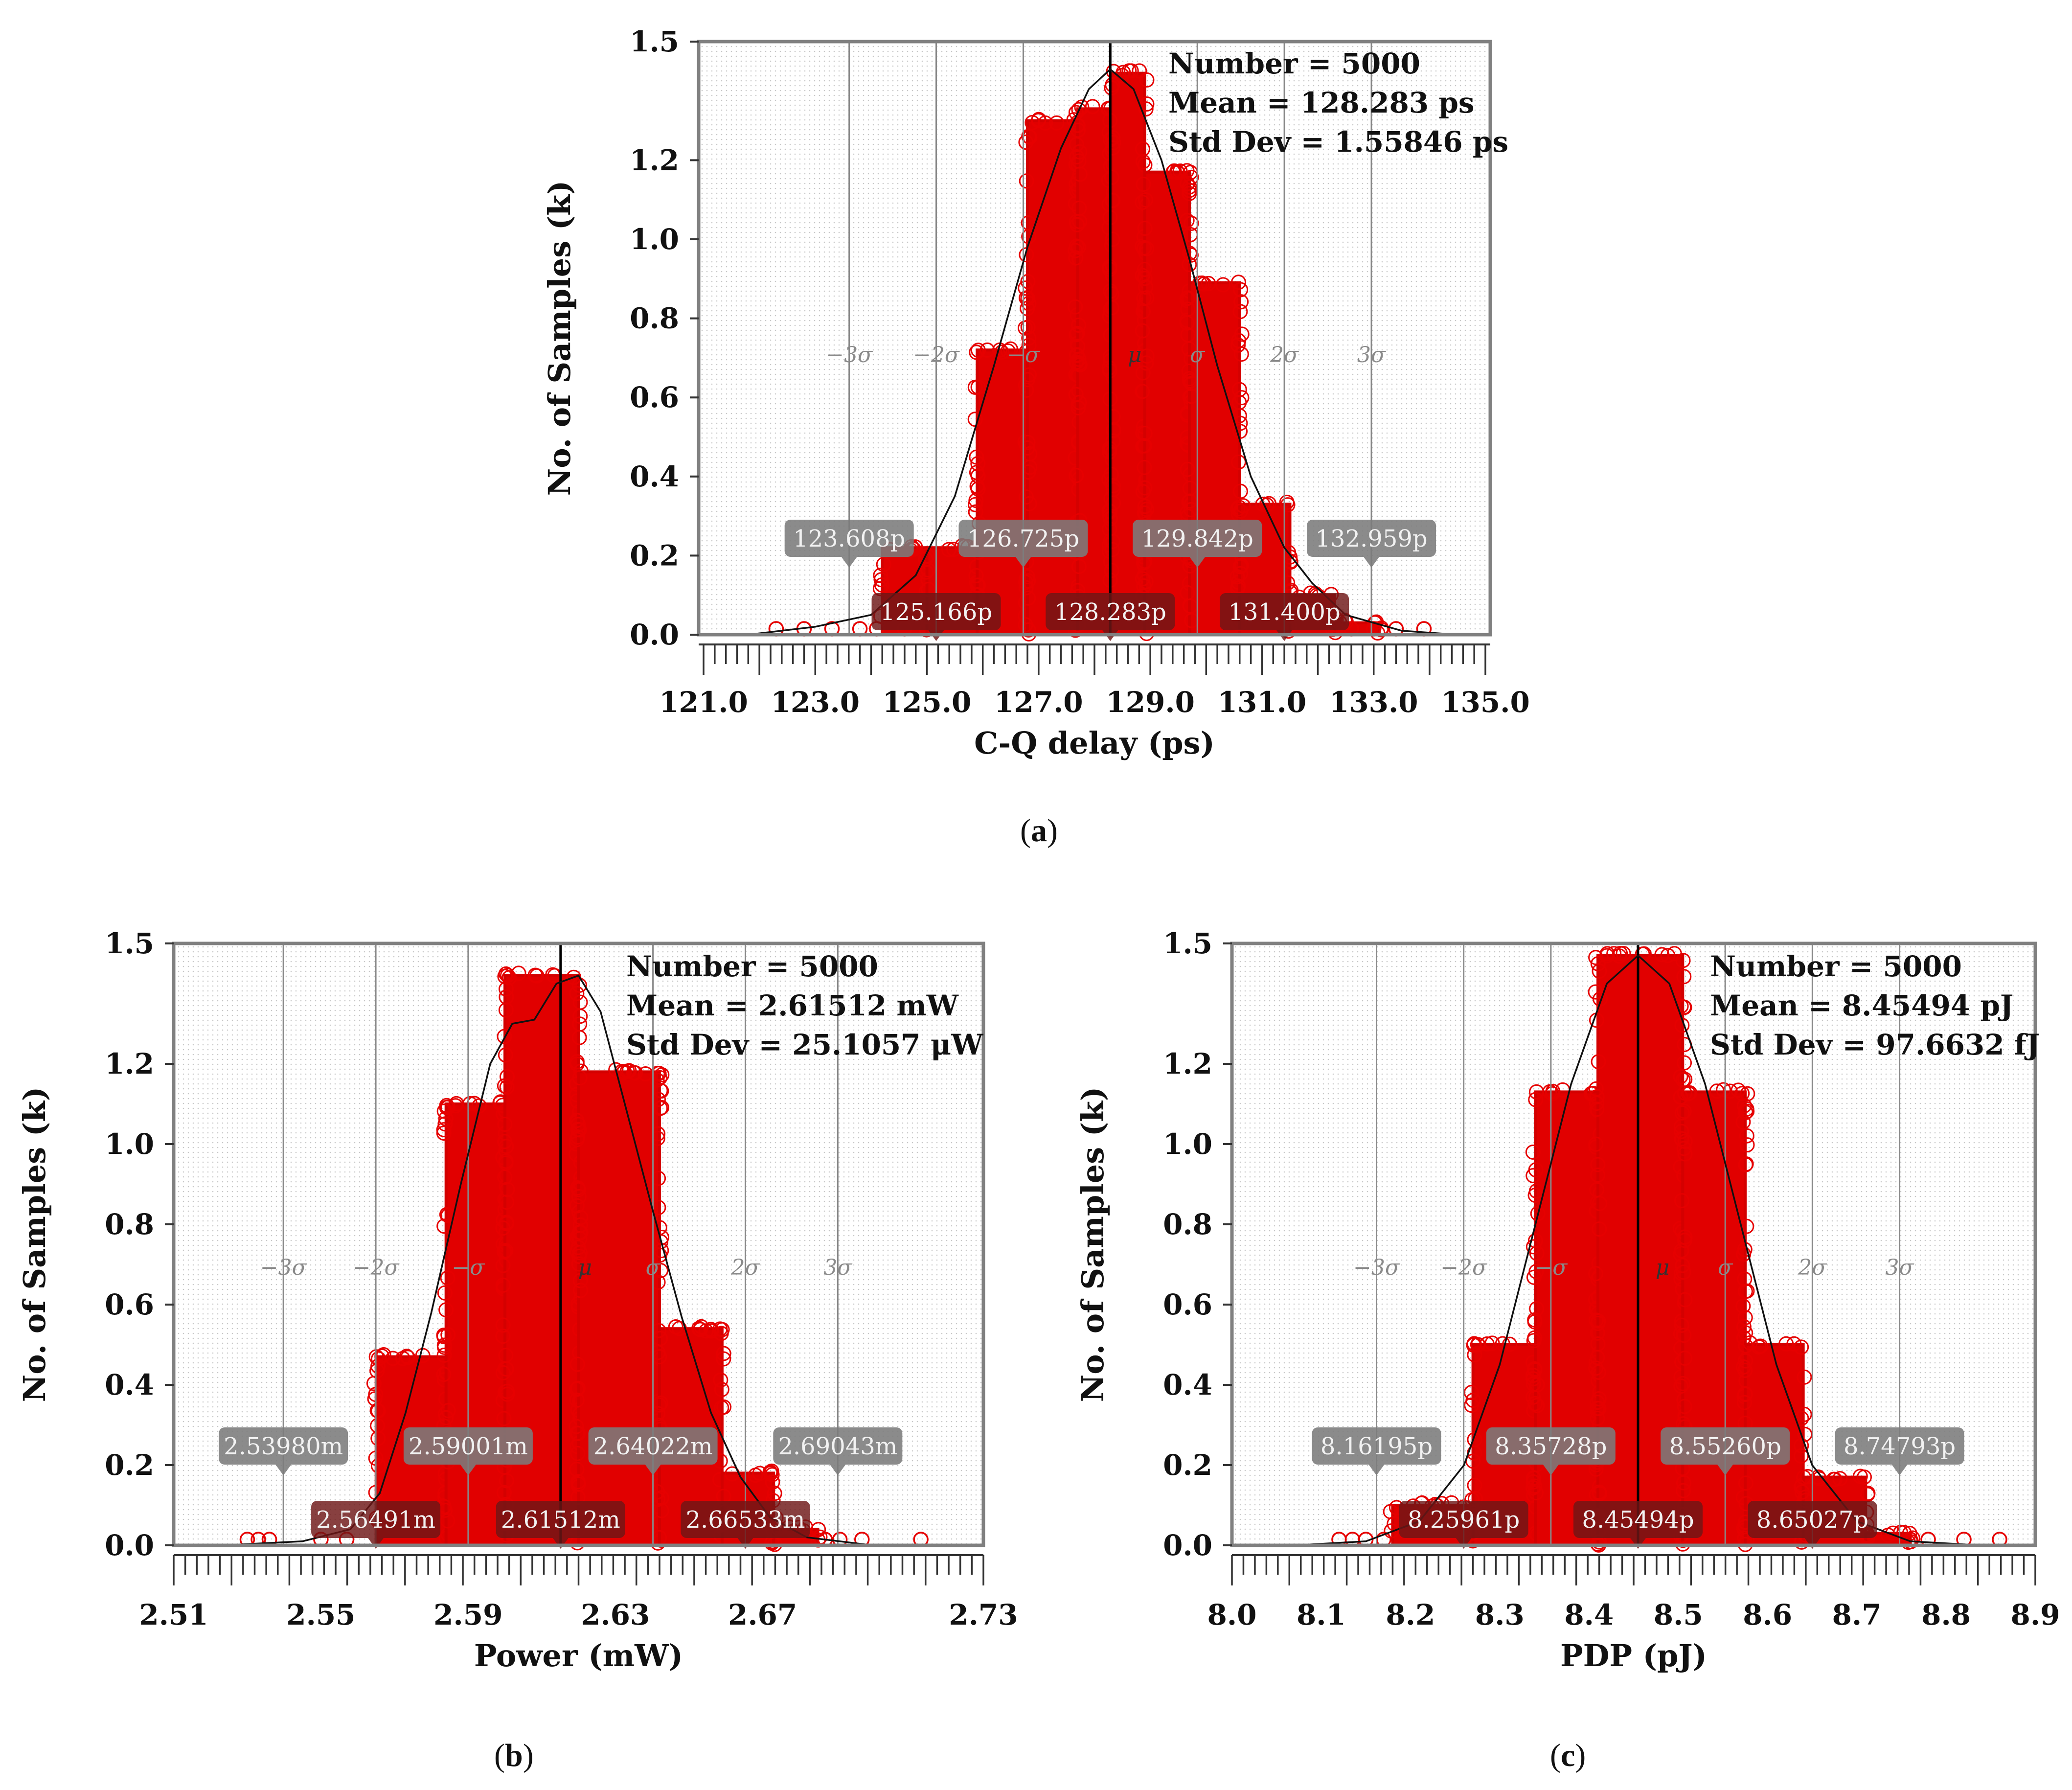  What do you see at coordinates (1094, 743) in the screenshot?
I see `x-axis-title: C-Q delay (ps)` at bounding box center [1094, 743].